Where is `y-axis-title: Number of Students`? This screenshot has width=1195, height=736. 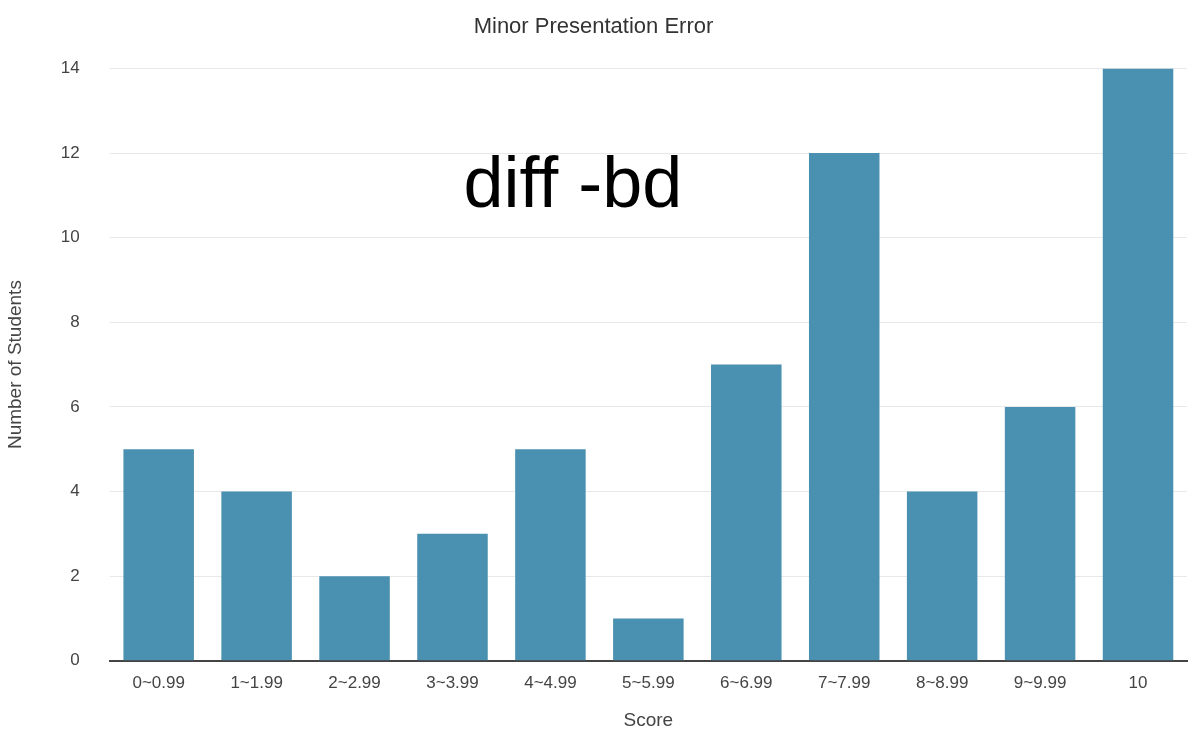
y-axis-title: Number of Students is located at coordinates (14, 365).